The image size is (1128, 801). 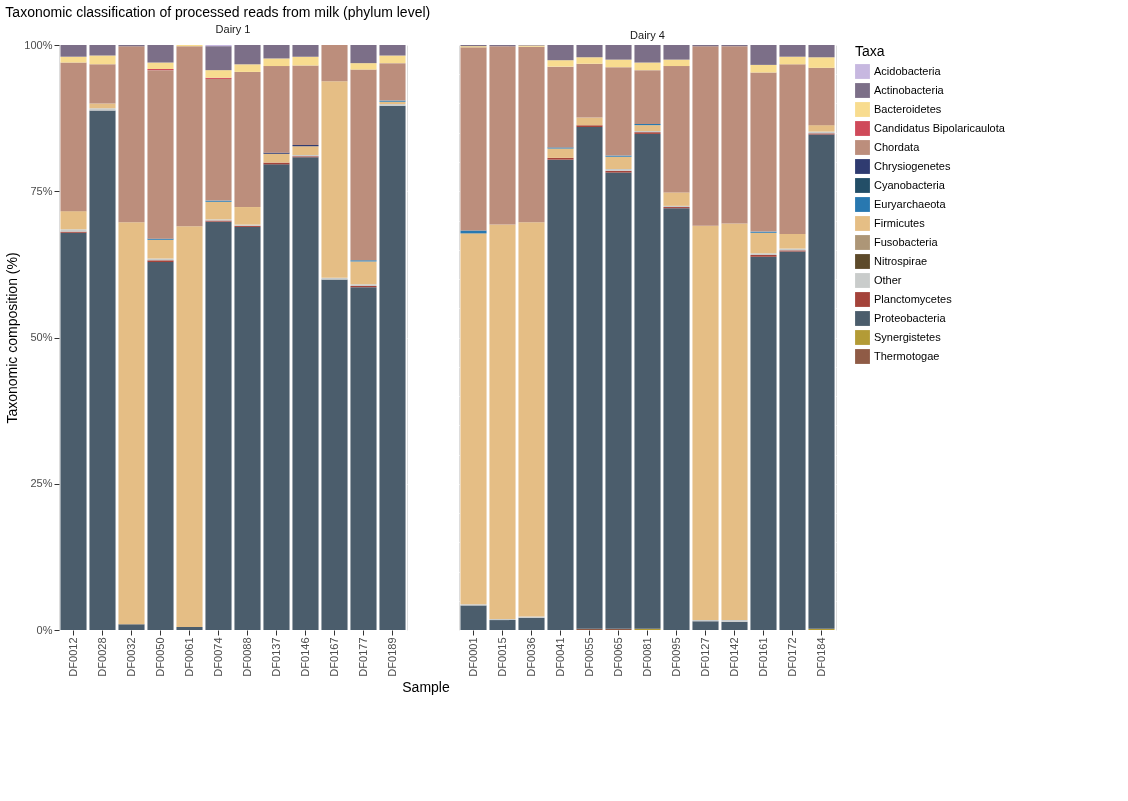 What do you see at coordinates (617, 657) in the screenshot?
I see `x-tick-label: DF0065` at bounding box center [617, 657].